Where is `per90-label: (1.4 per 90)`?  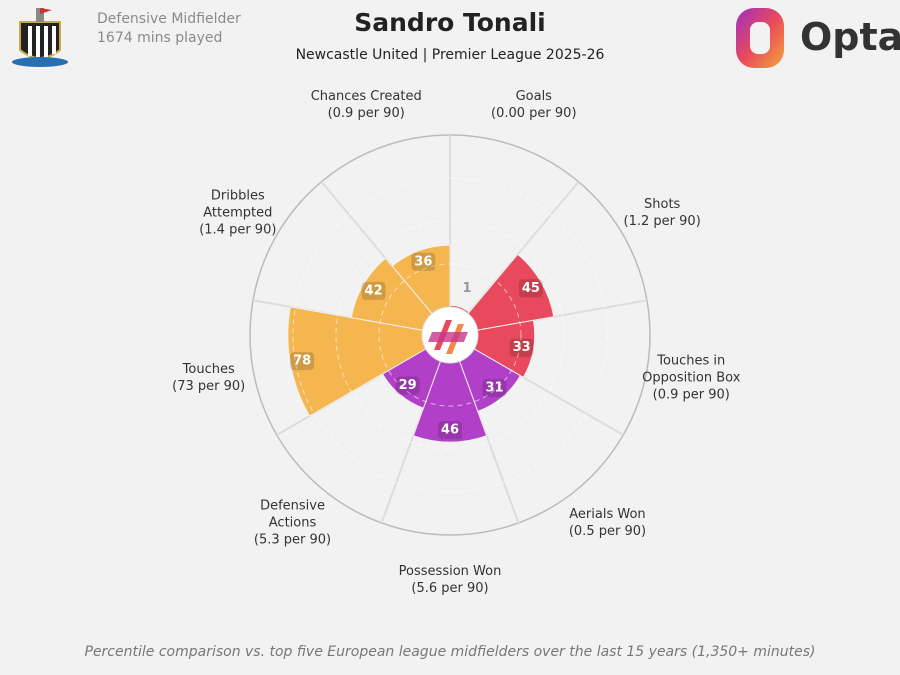
per90-label: (1.4 per 90) is located at coordinates (238, 229).